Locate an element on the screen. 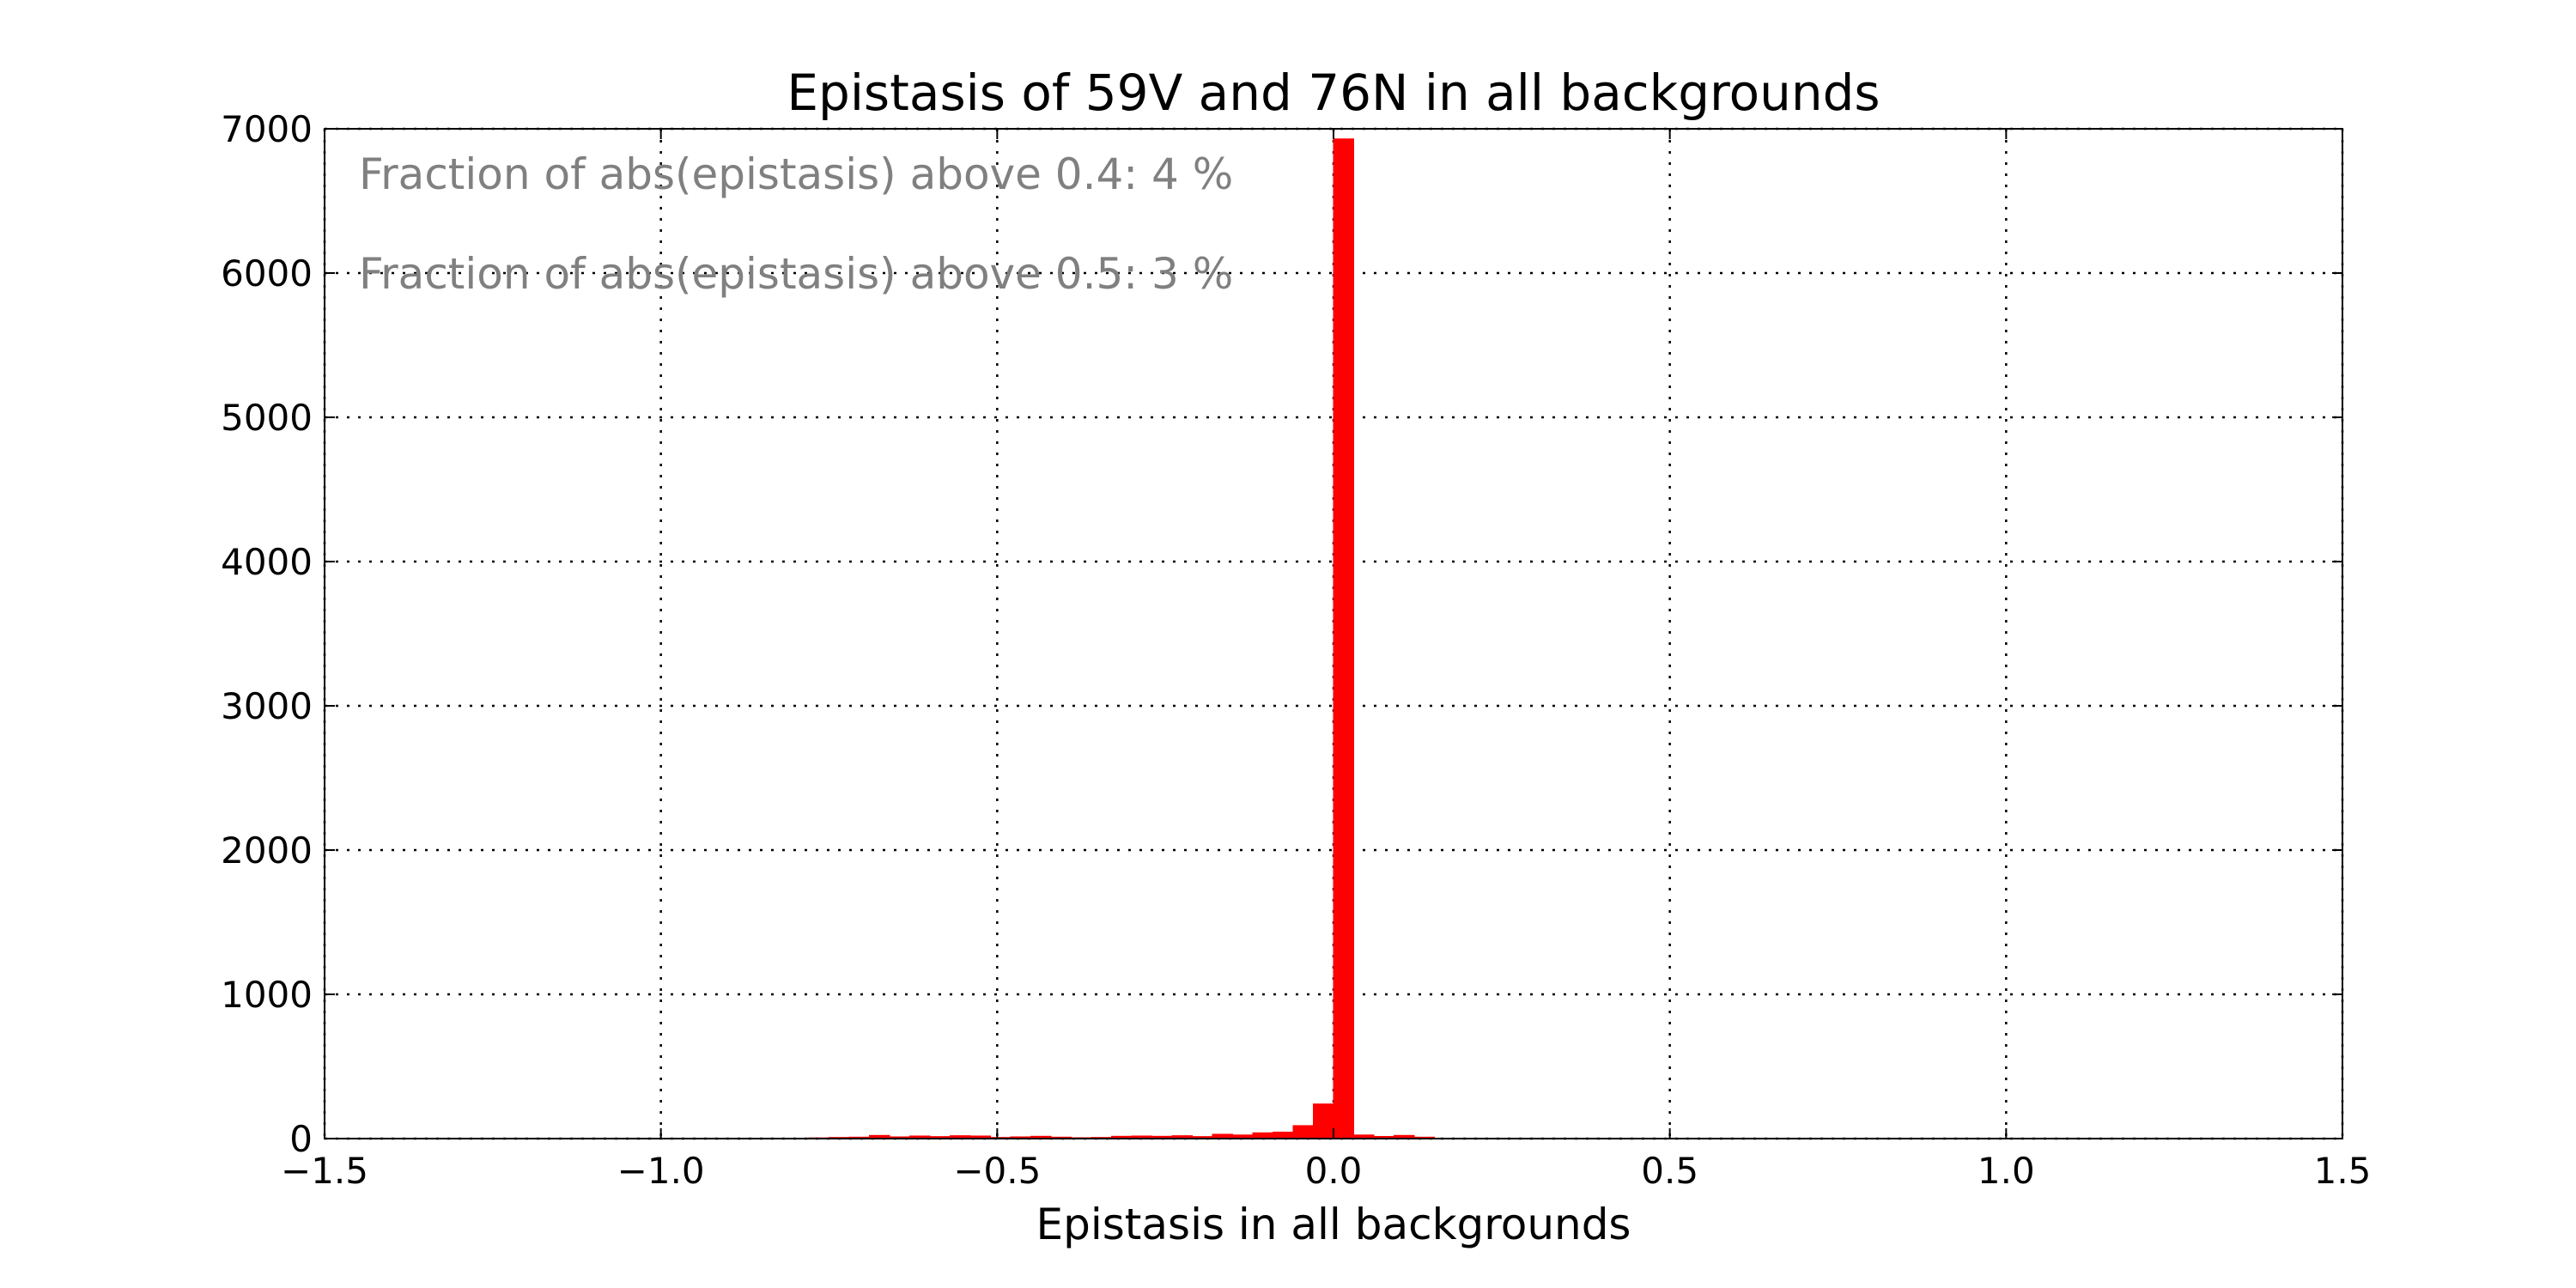 The width and height of the screenshot is (2576, 1288). y-tick-label: 6000 is located at coordinates (267, 273).